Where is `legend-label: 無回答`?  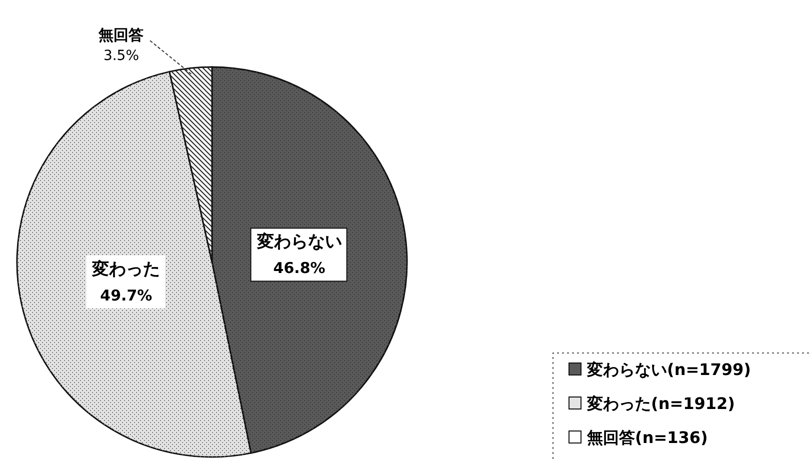
legend-label: 無回答 is located at coordinates (610, 437).